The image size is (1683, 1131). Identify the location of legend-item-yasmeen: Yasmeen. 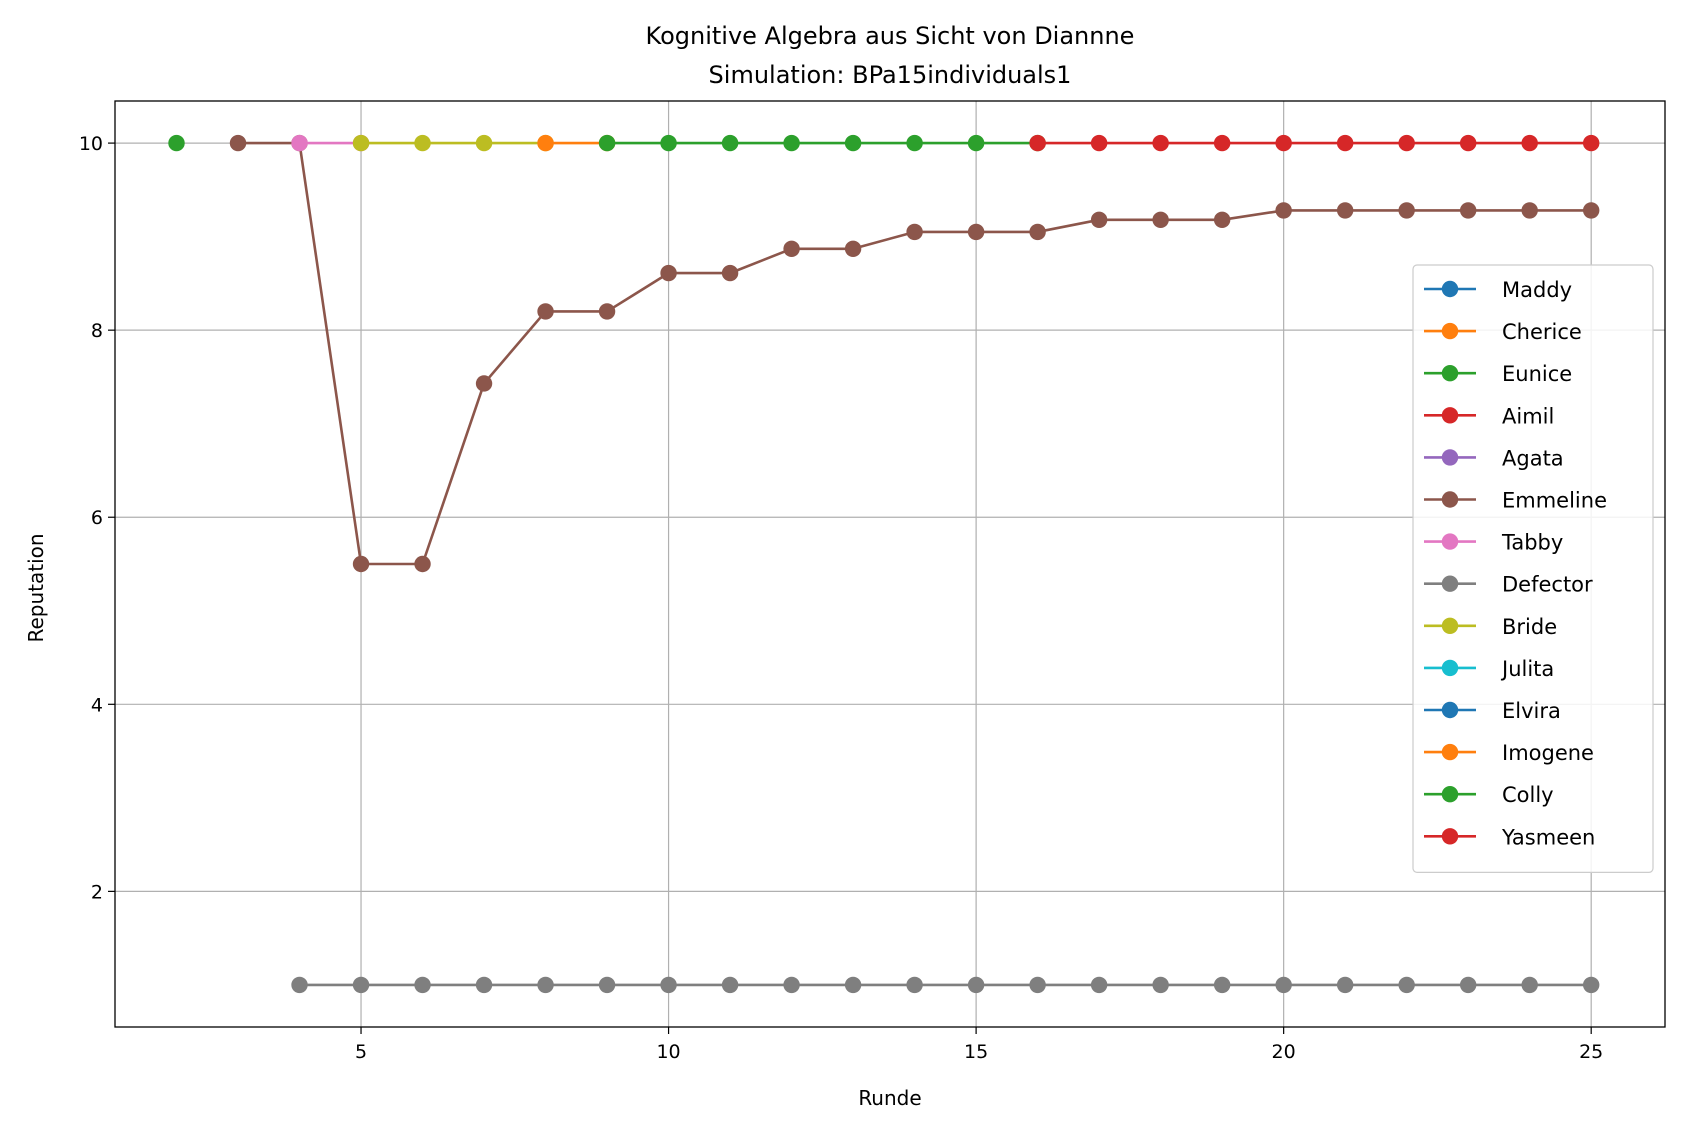
(1509, 837).